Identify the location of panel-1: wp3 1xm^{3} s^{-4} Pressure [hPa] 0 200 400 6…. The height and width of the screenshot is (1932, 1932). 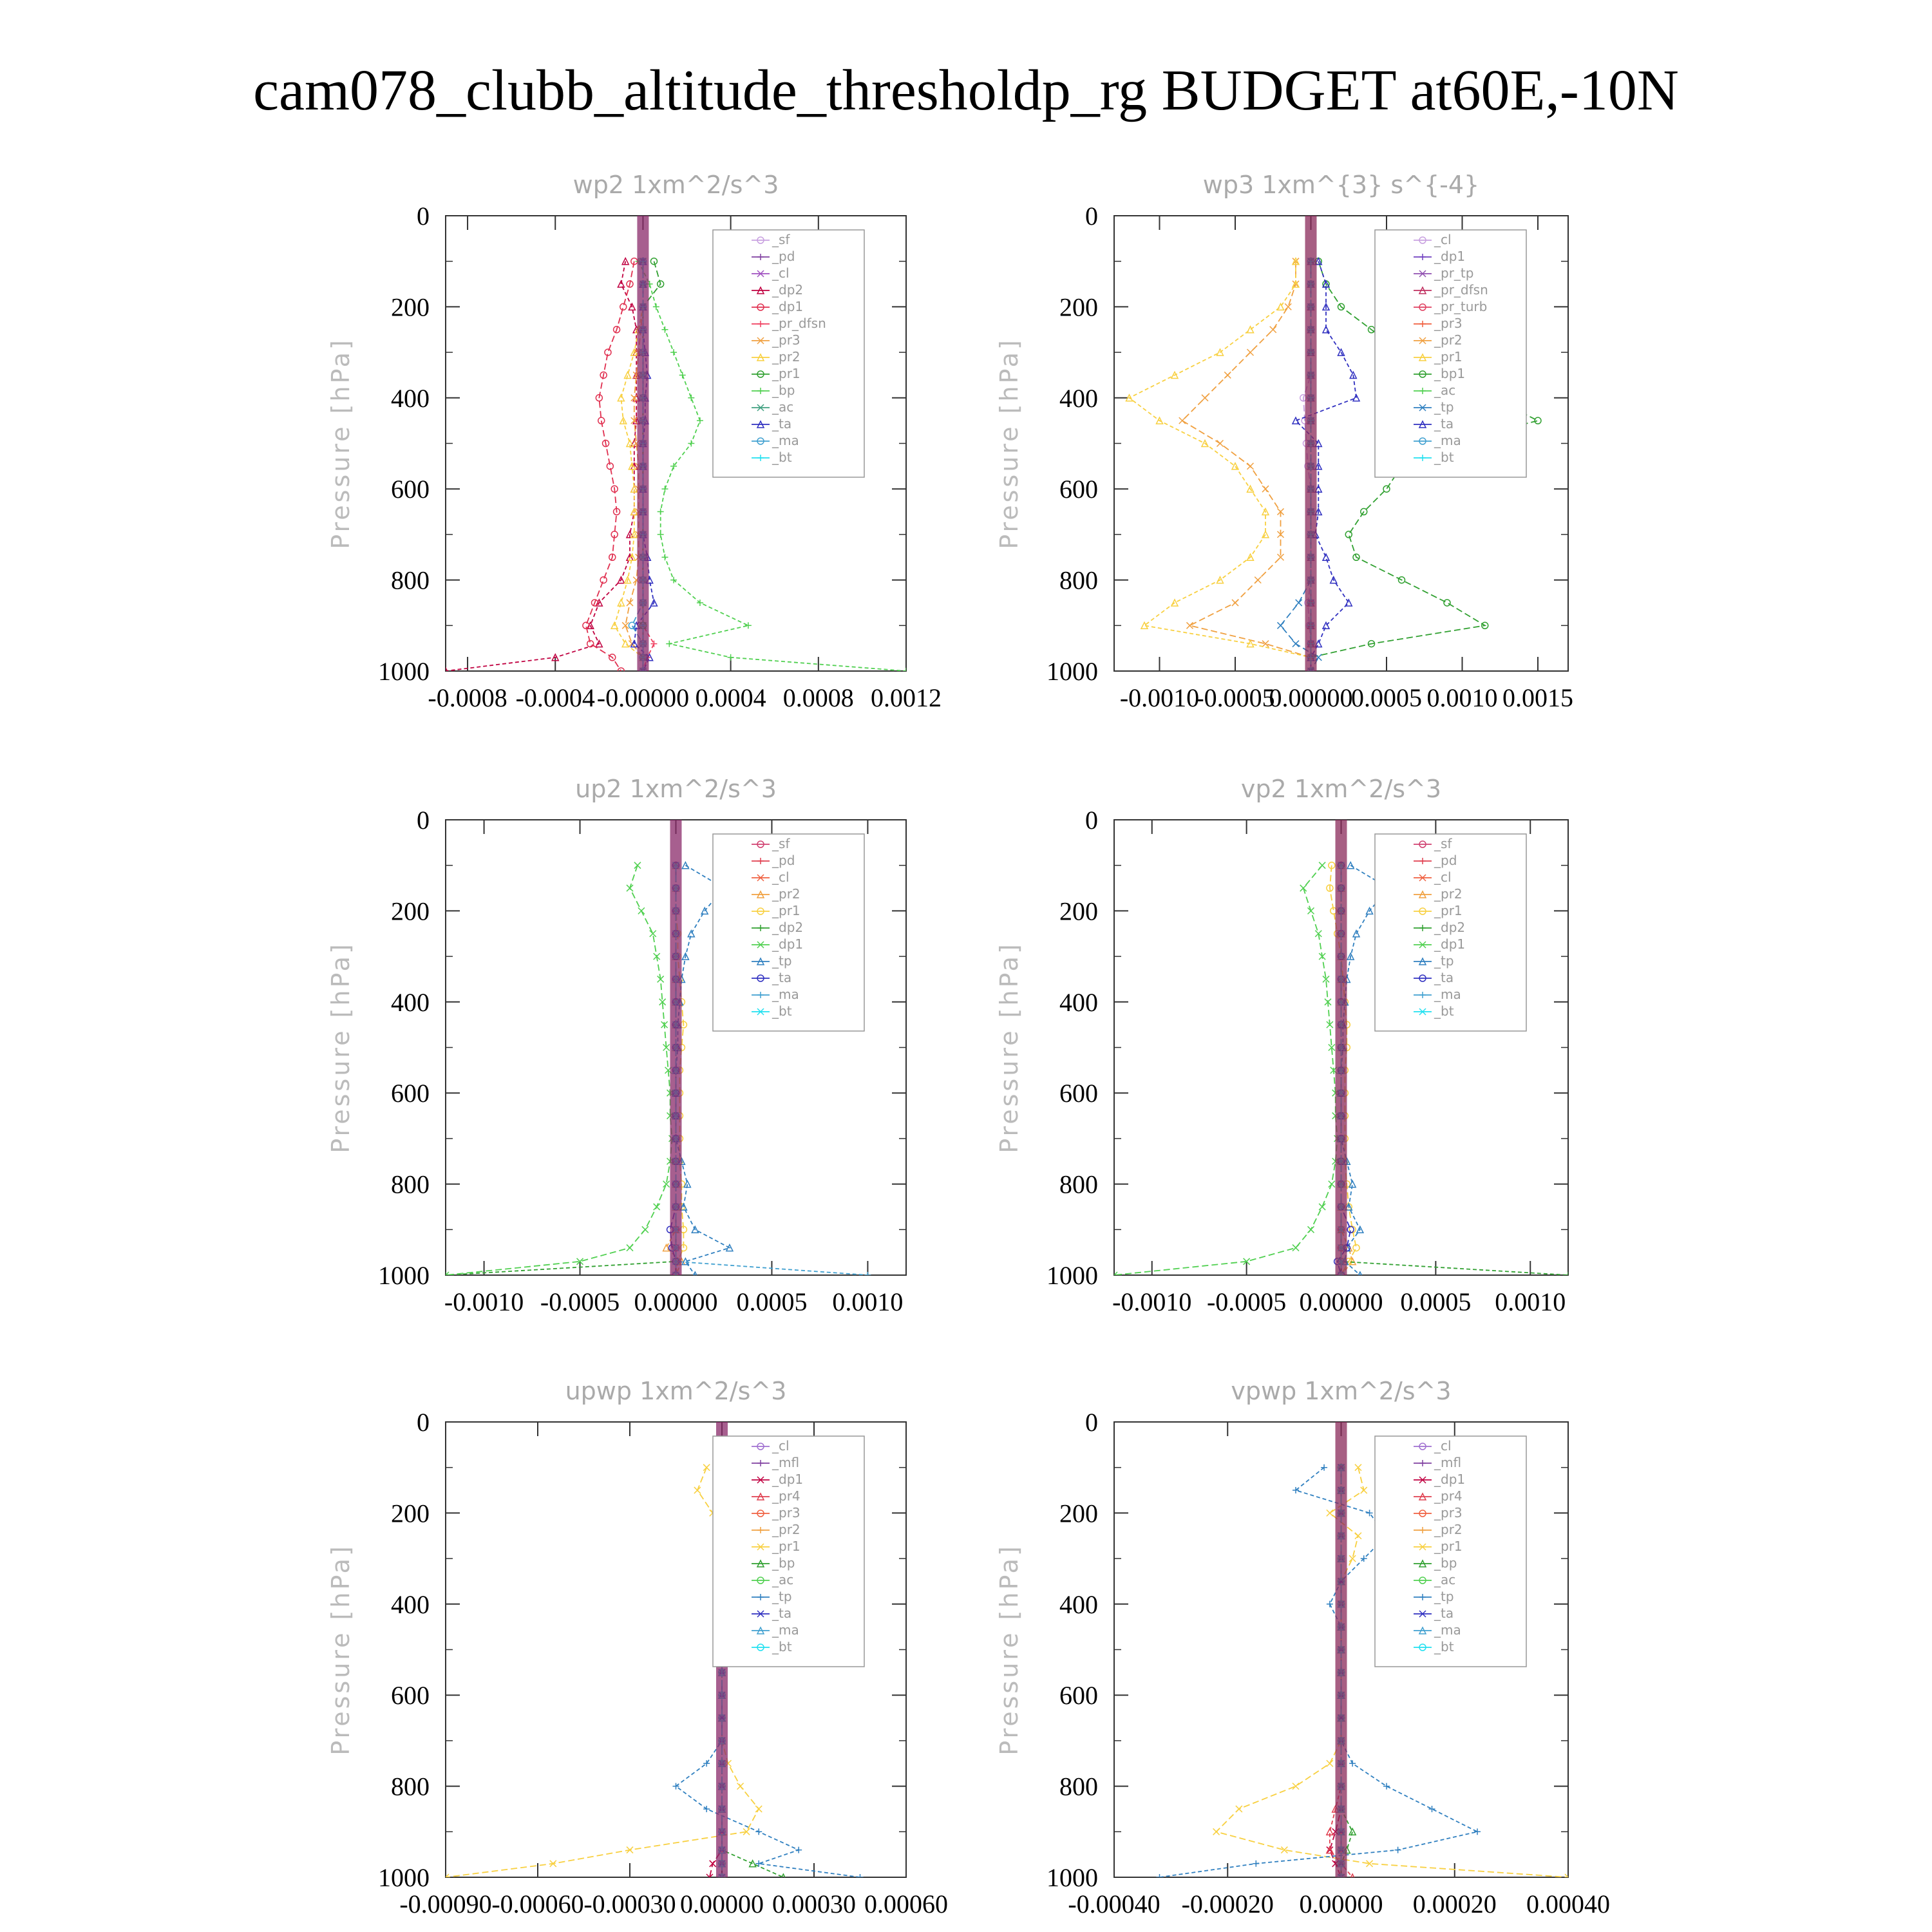
(1284, 442).